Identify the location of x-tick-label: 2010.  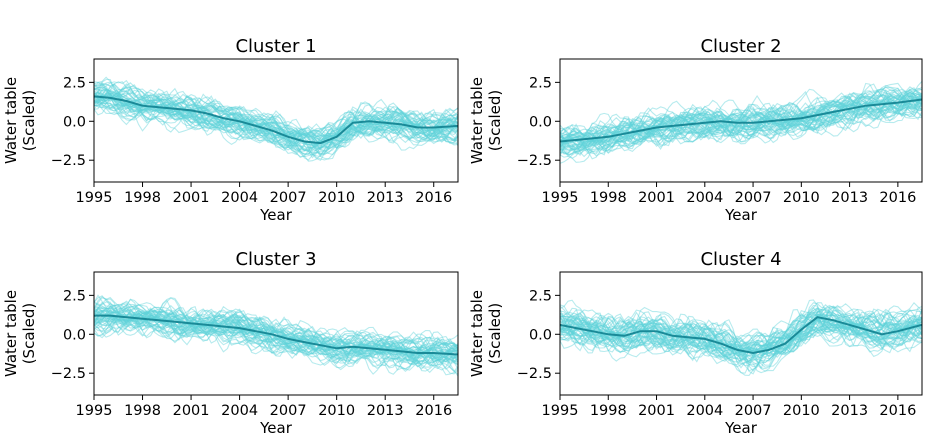
(336, 411).